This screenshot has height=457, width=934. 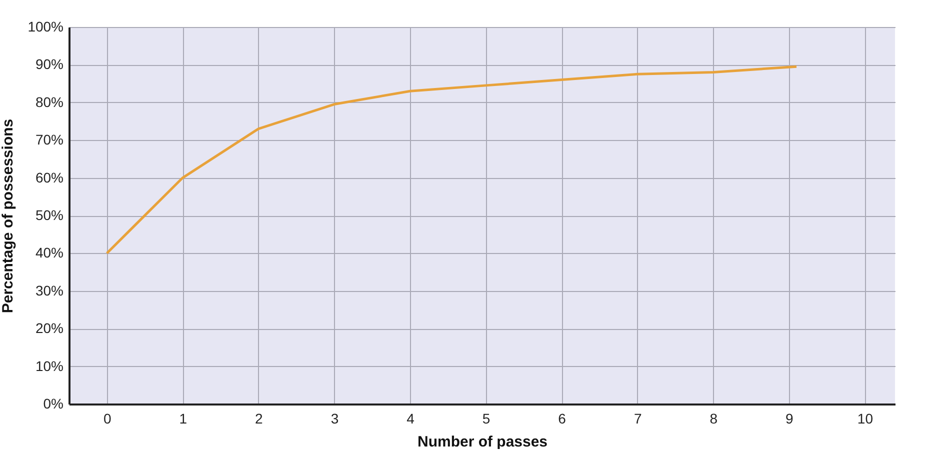 I want to click on y-tick-label: 20%, so click(x=49, y=328).